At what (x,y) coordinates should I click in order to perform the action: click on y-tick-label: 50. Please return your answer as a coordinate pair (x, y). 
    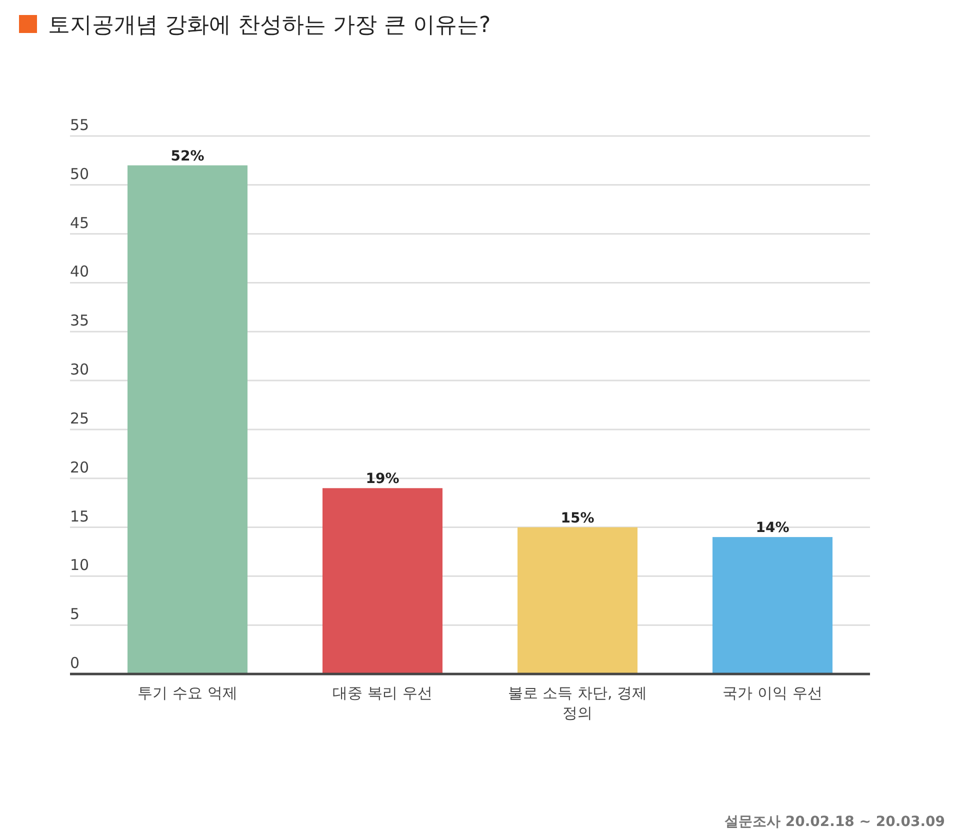
    Looking at the image, I should click on (80, 173).